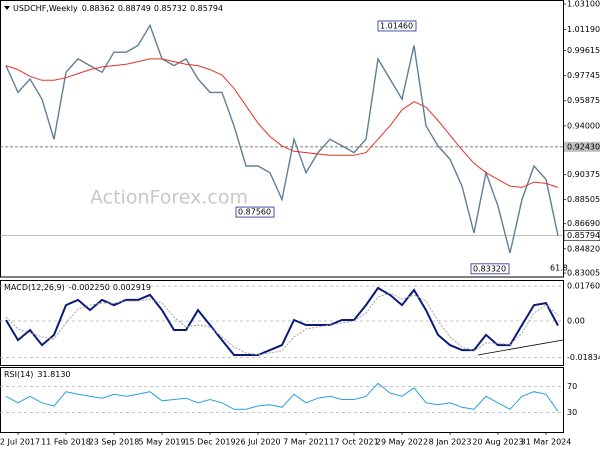 The width and height of the screenshot is (600, 450). What do you see at coordinates (89, 287) in the screenshot?
I see `readout: -0.002250` at bounding box center [89, 287].